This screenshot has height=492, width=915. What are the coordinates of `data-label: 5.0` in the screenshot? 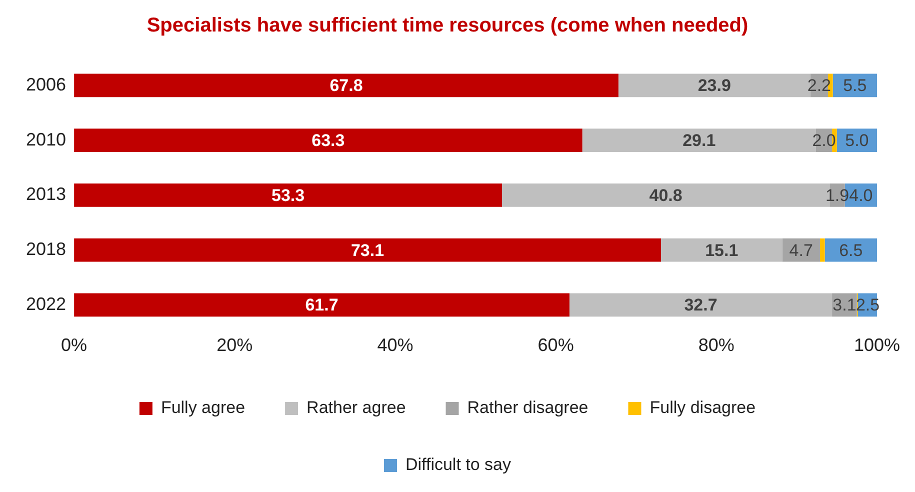 It's located at (857, 140).